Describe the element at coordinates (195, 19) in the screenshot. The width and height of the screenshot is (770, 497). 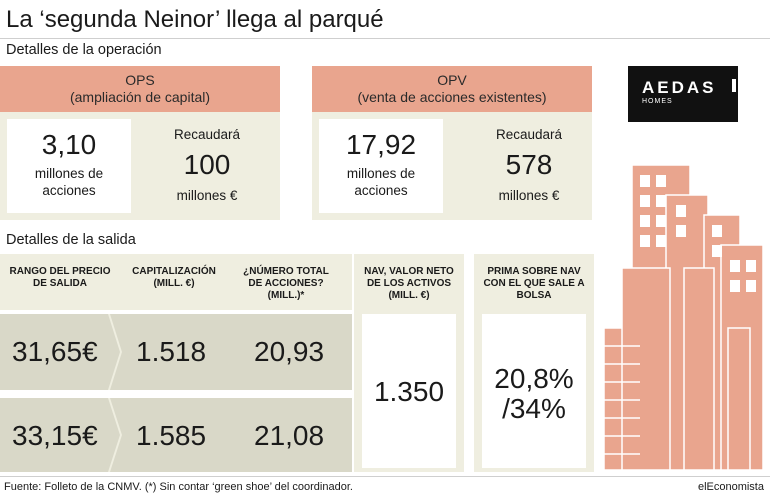
I see `page-title: La ‘segunda Neinor’ llega al parqué` at that location.